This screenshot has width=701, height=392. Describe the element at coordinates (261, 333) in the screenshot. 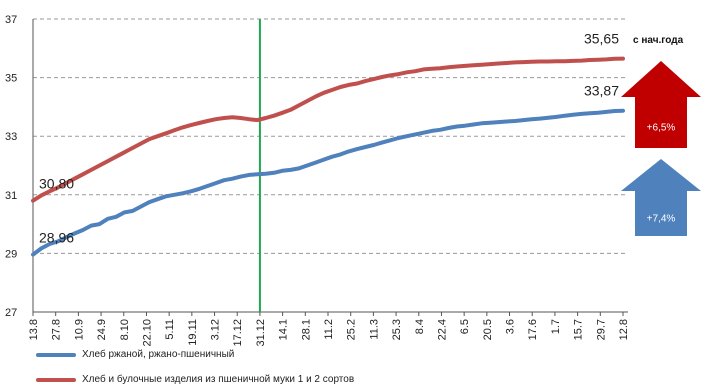

I see `x-tick-label: 31.12` at that location.